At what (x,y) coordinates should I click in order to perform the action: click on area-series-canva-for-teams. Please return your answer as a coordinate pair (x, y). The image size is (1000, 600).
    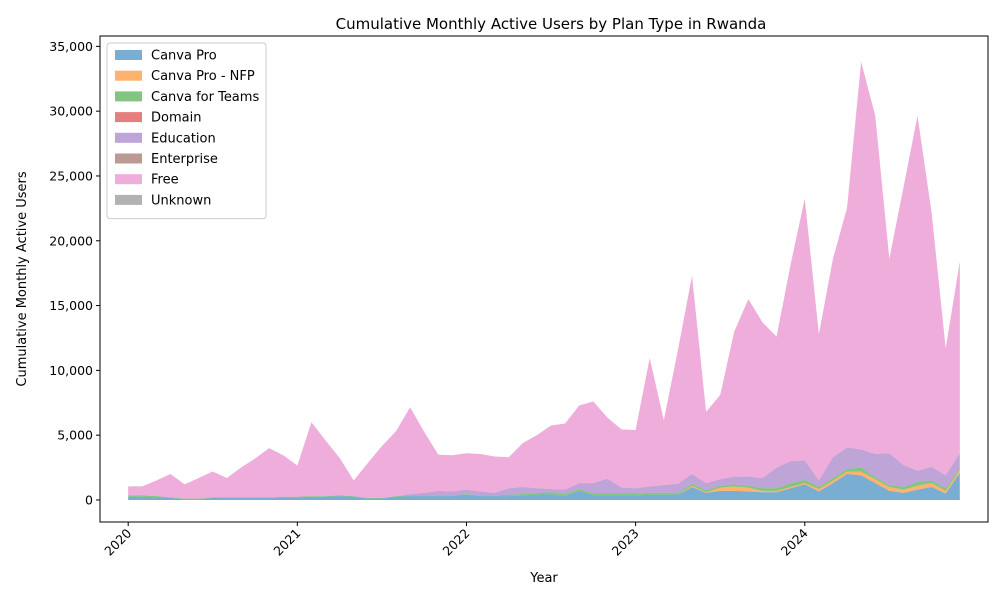
    Looking at the image, I should click on (544, 483).